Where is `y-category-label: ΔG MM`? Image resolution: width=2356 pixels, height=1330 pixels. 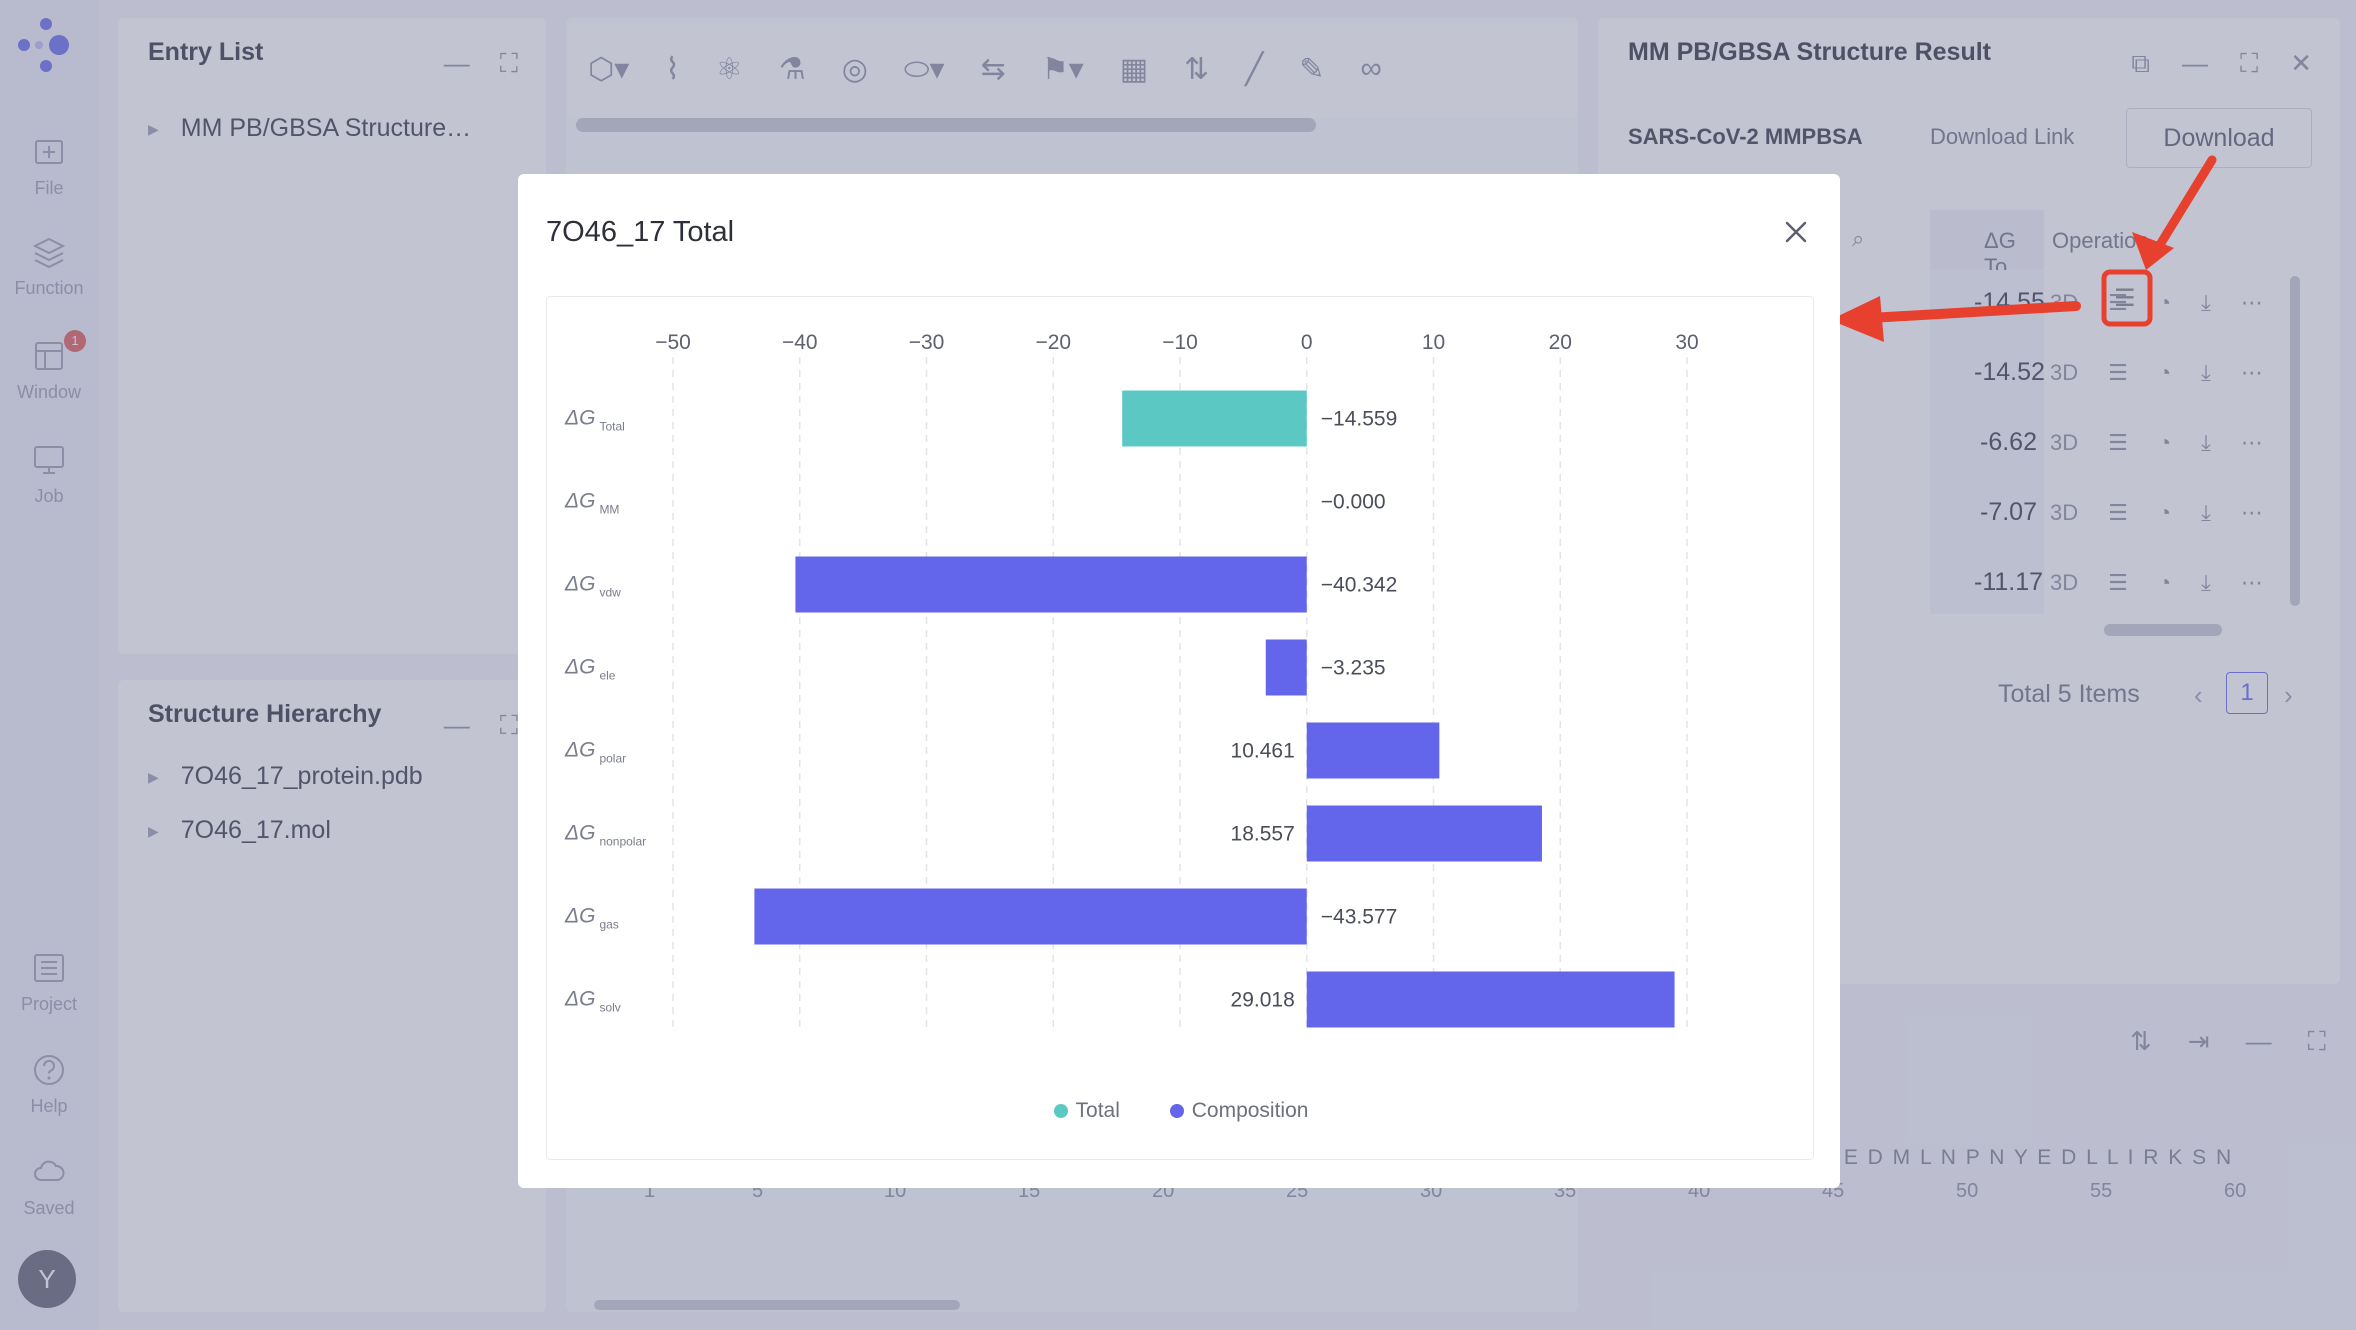
y-category-label: ΔG MM is located at coordinates (591, 503).